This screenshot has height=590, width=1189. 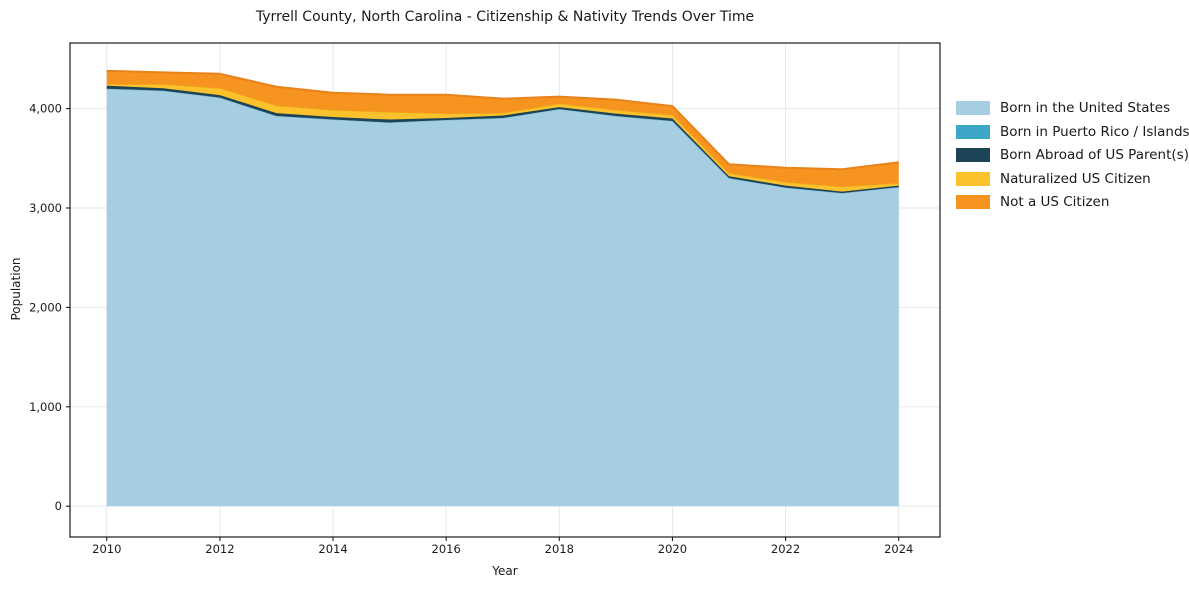 I want to click on legend-item-born-us: Born in the United States, so click(x=1072, y=108).